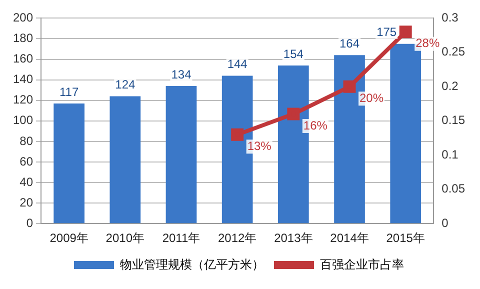 The height and width of the screenshot is (289, 480). I want to click on data-label: 124, so click(125, 85).